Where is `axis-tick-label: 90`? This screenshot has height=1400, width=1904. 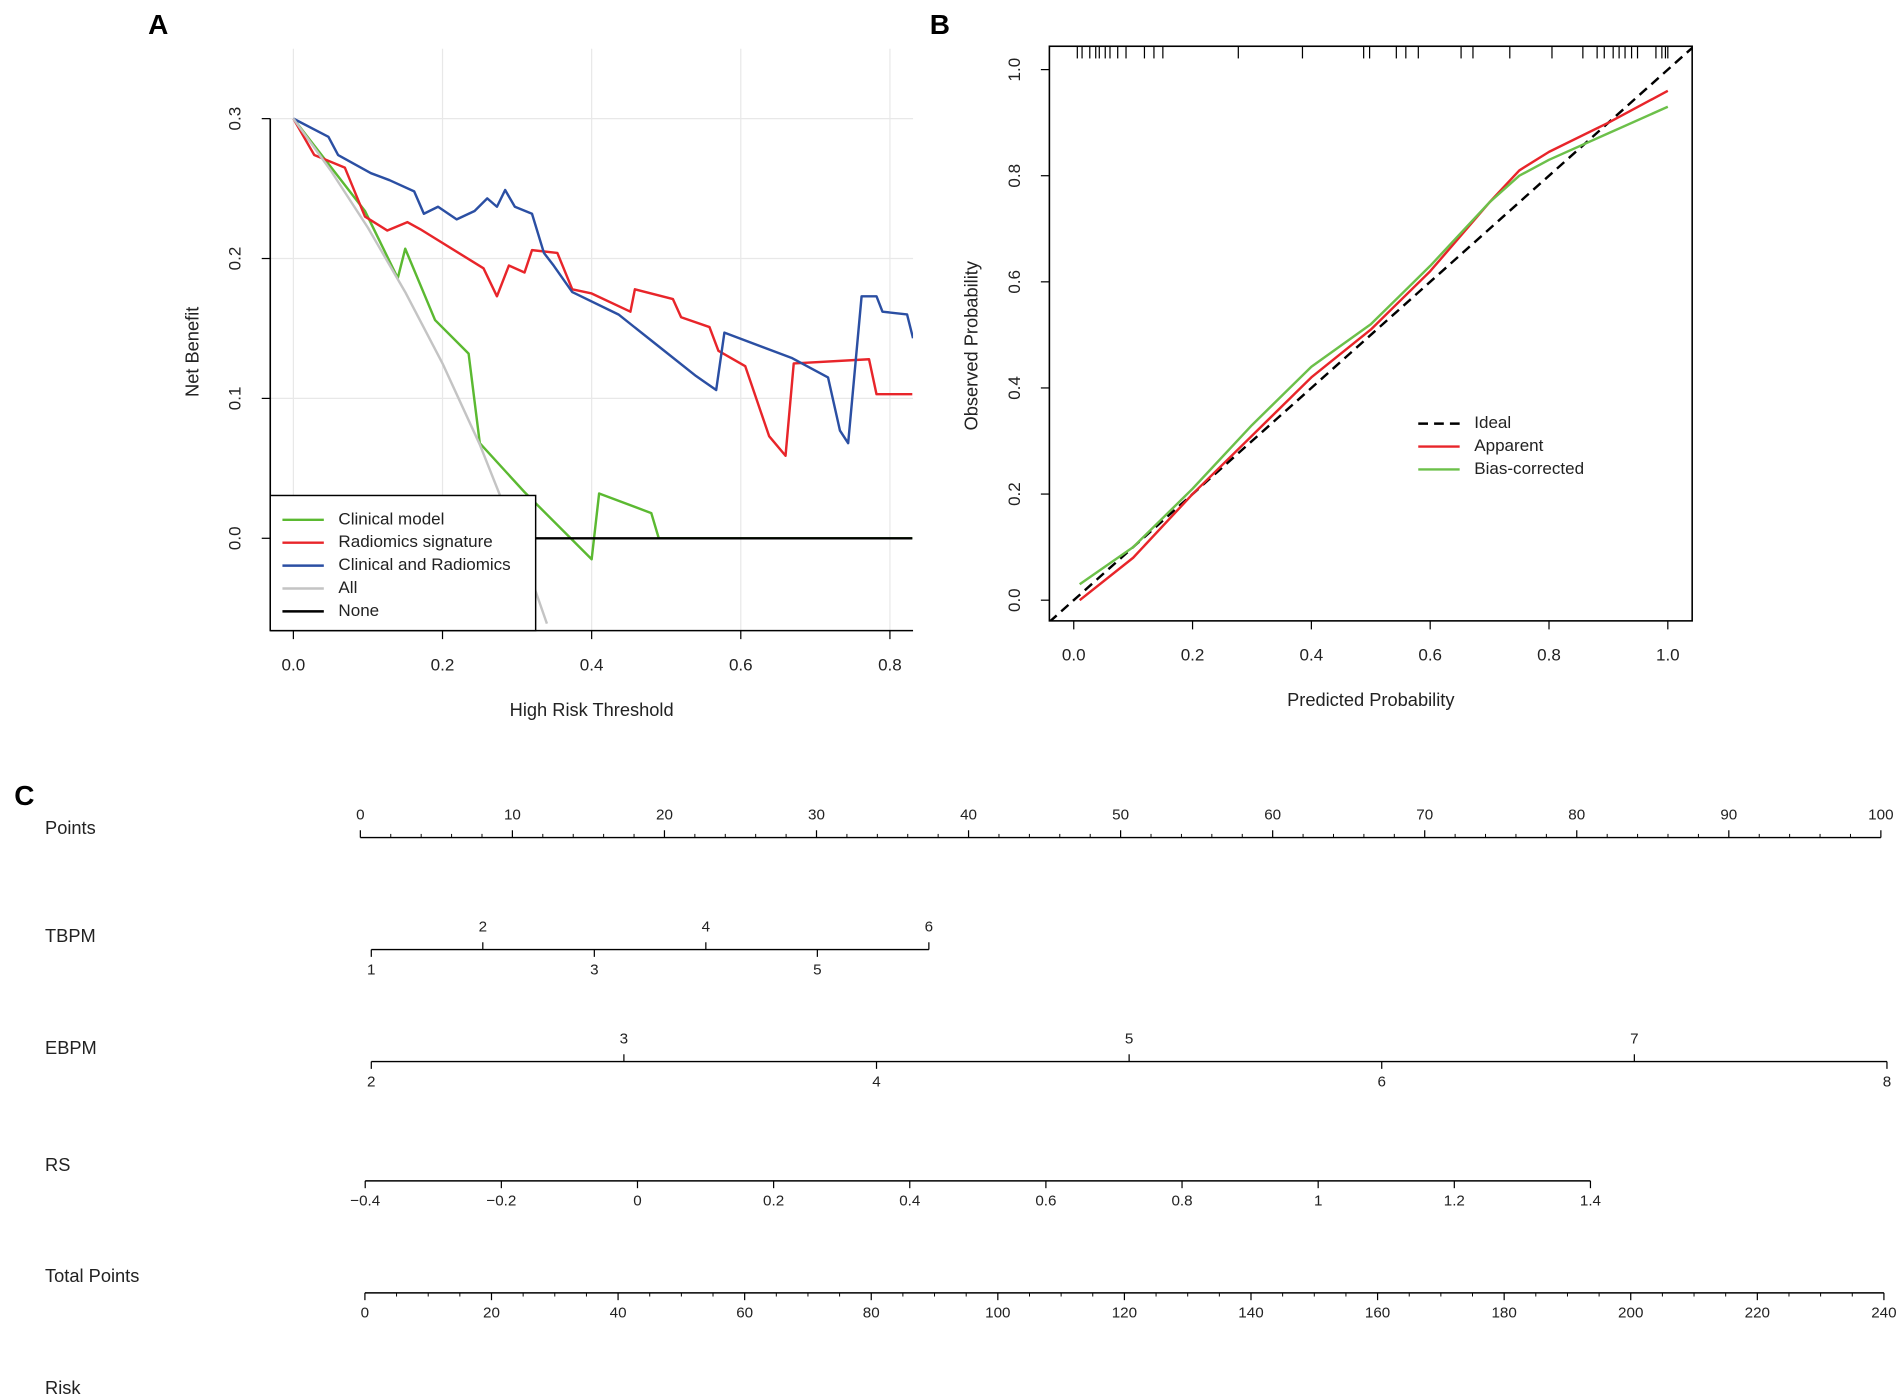
axis-tick-label: 90 is located at coordinates (1728, 815).